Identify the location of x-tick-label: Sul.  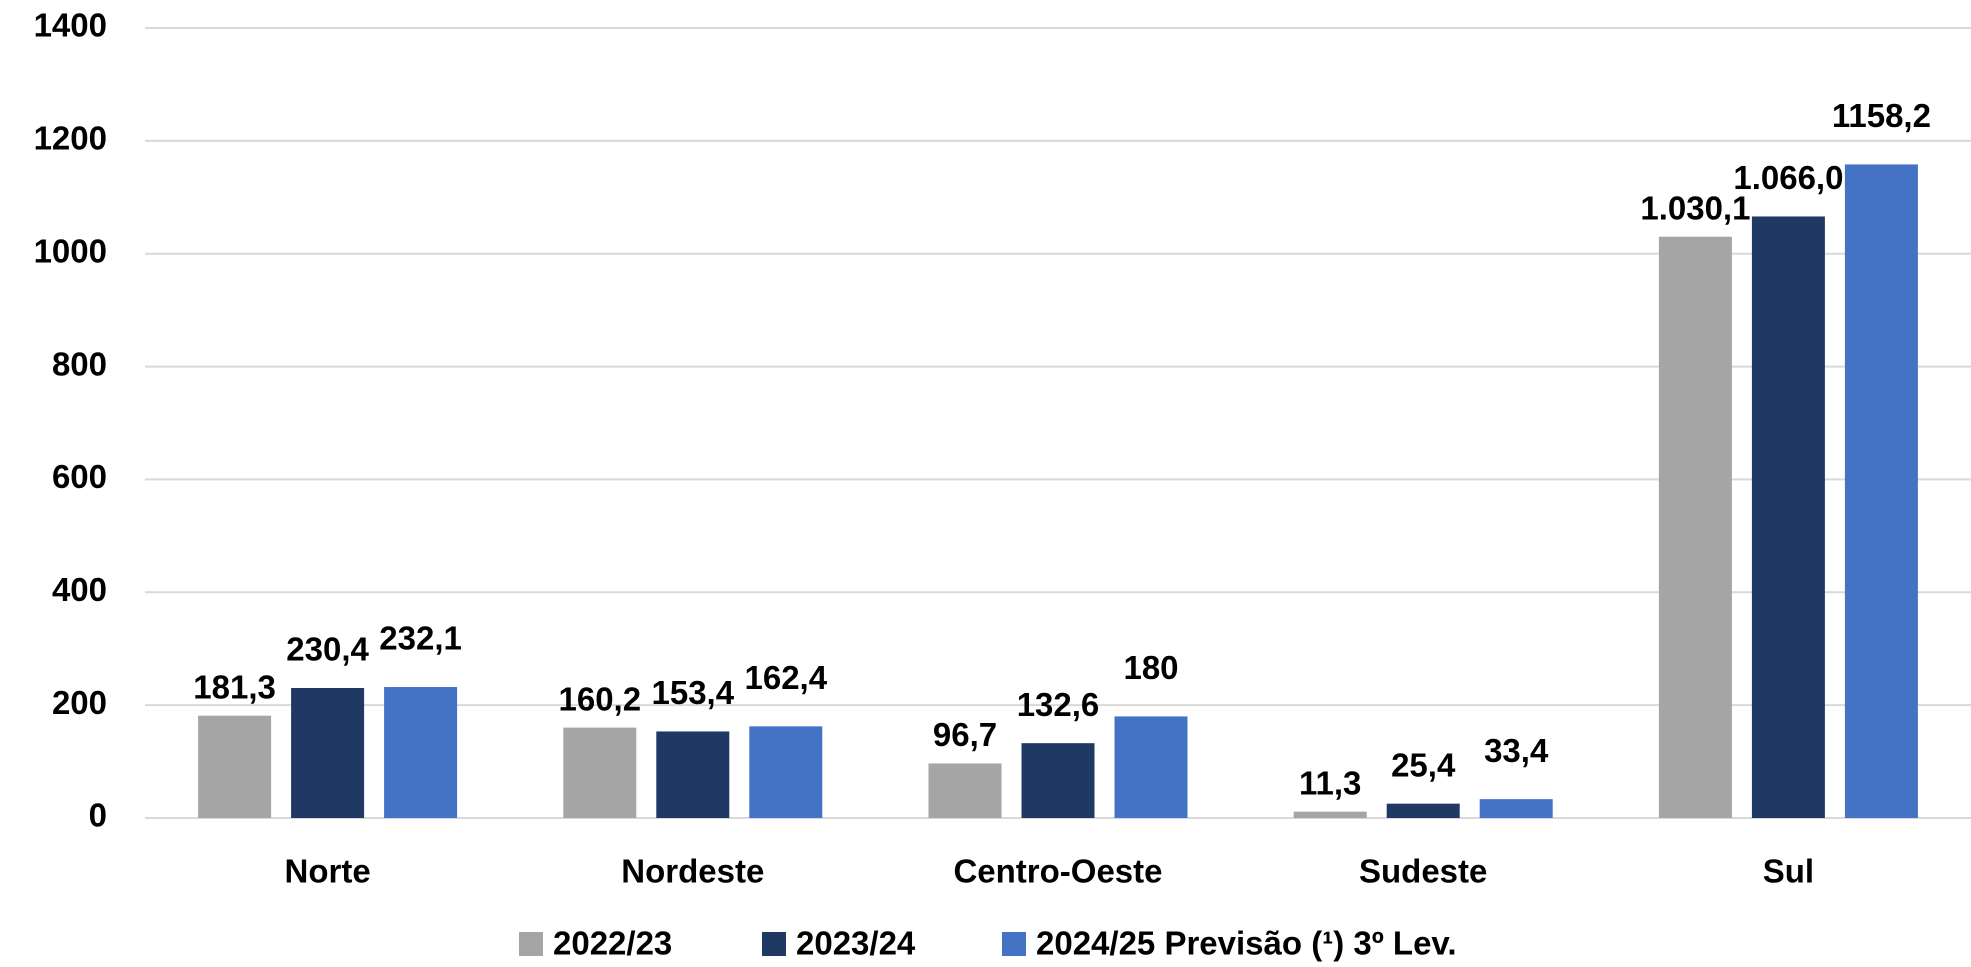
(1788, 871).